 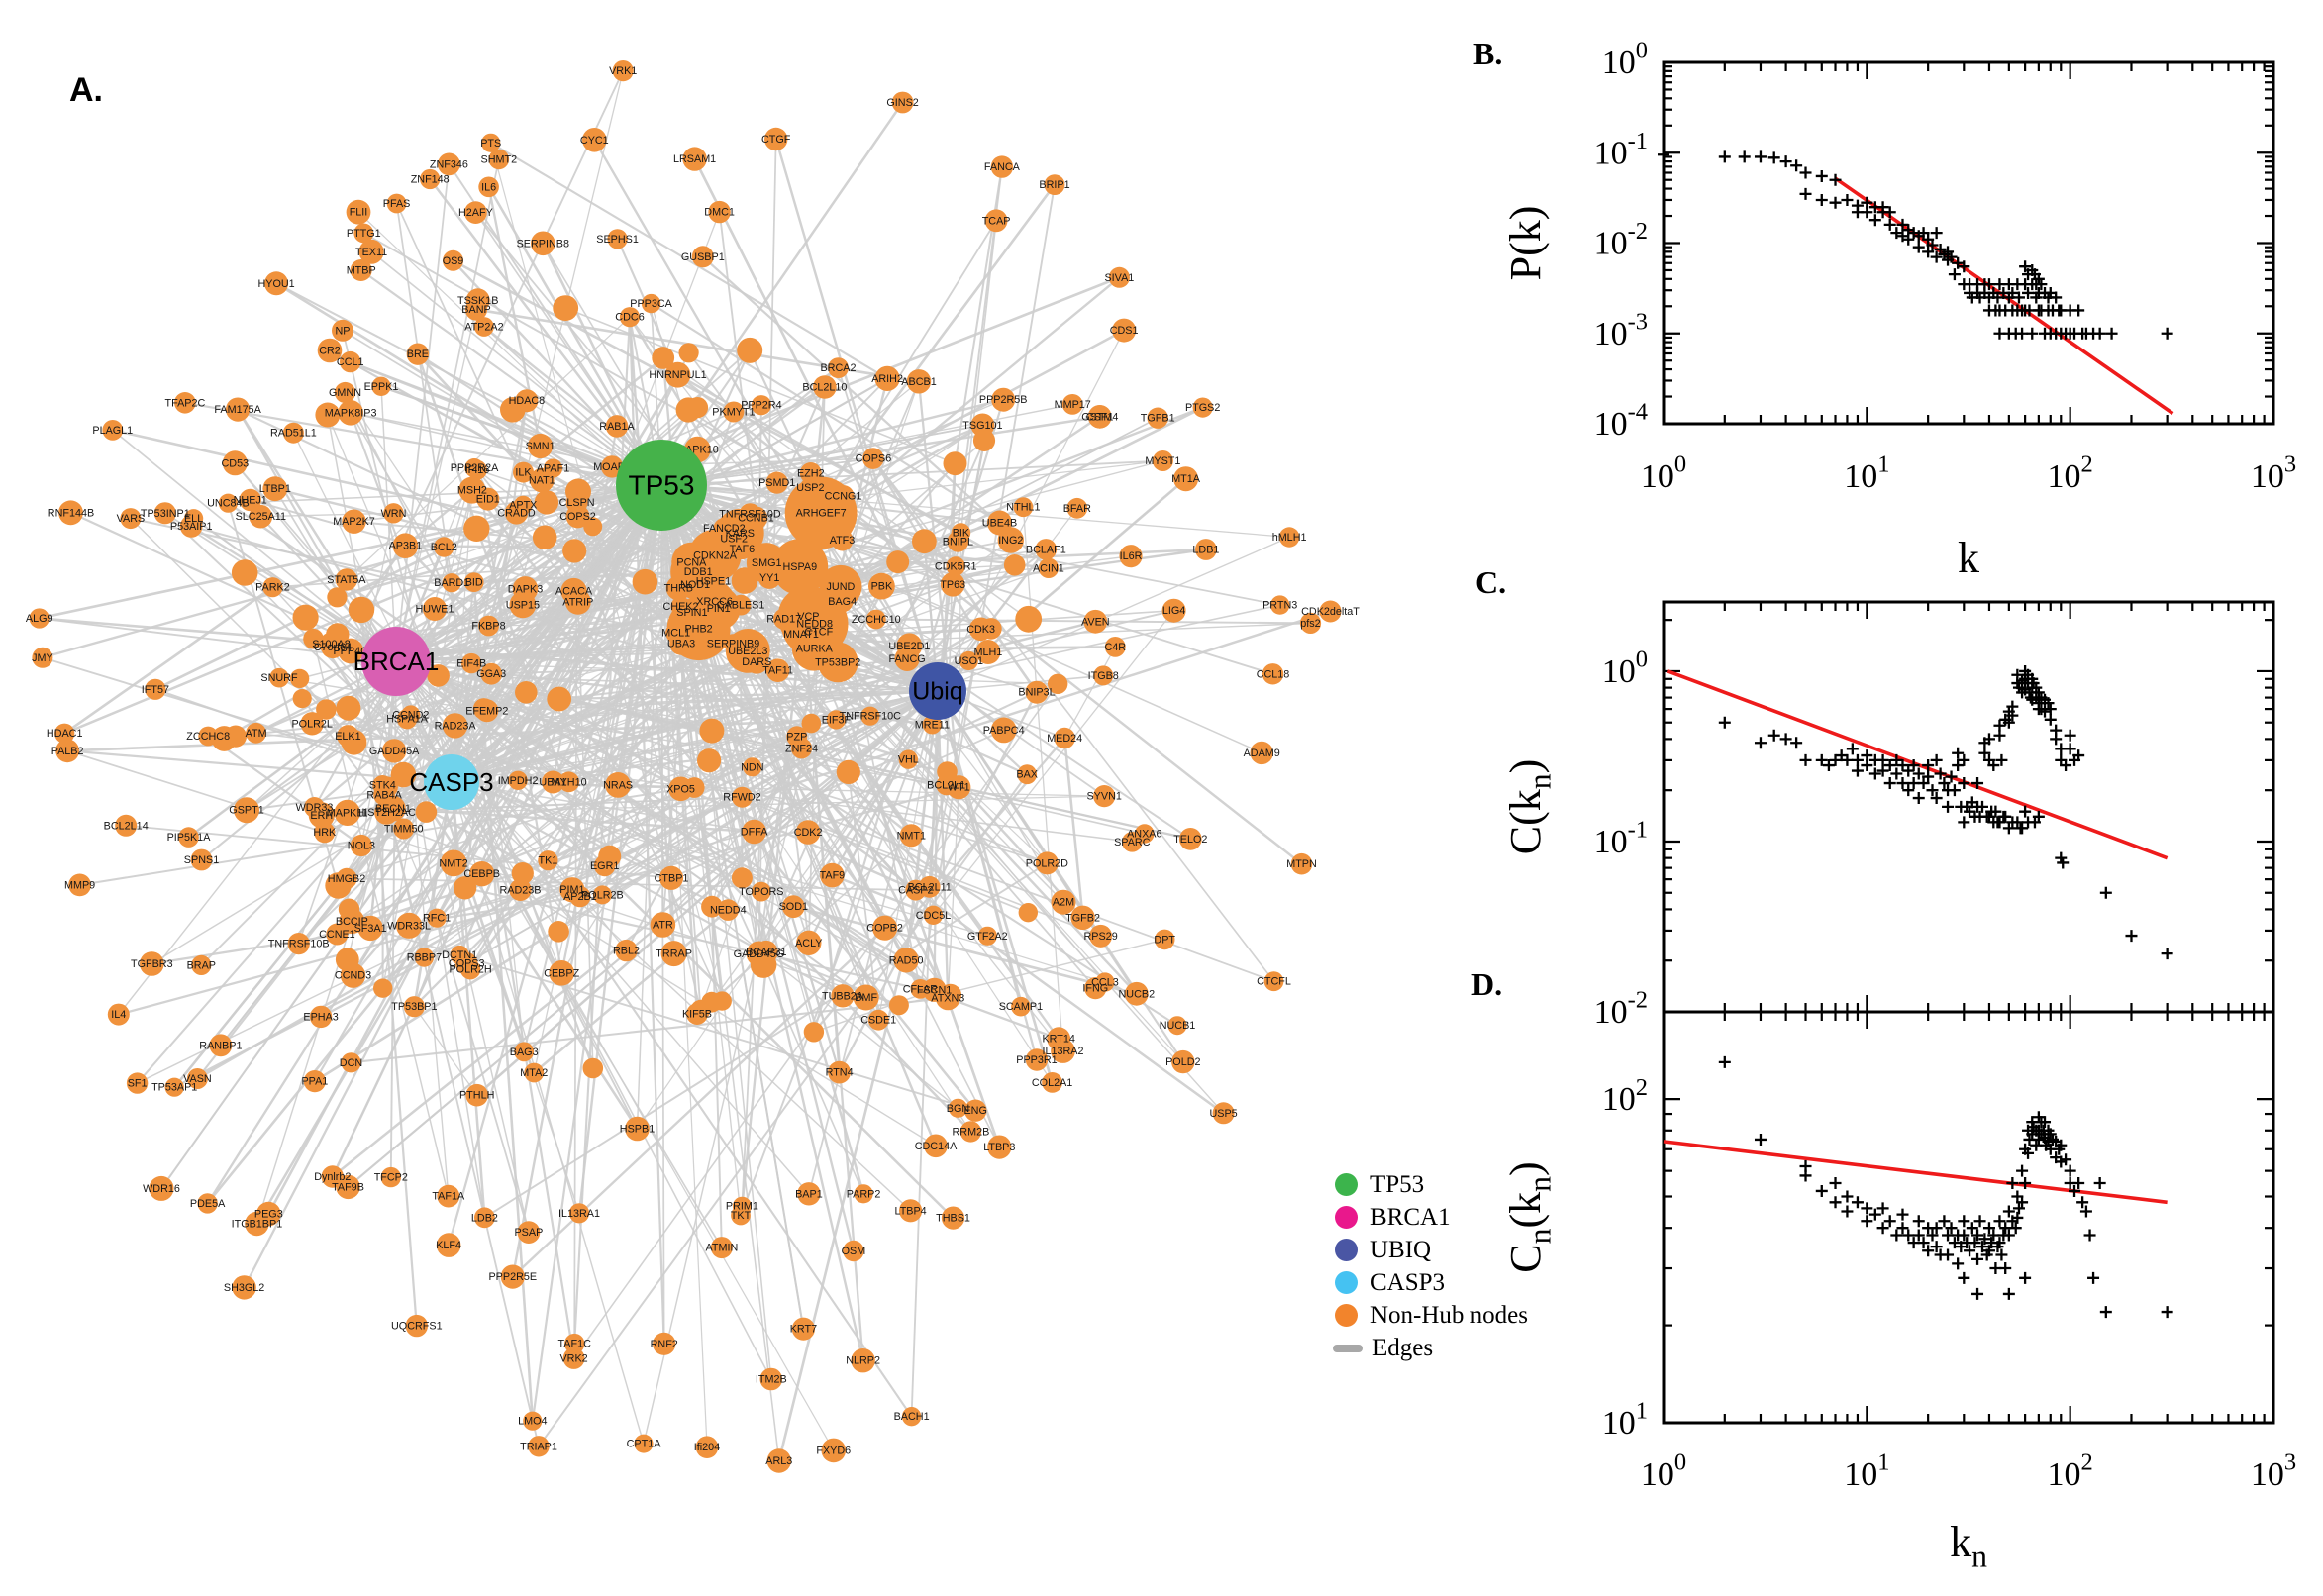 What do you see at coordinates (569, 782) in the screenshot?
I see `gene-label: MYH10` at bounding box center [569, 782].